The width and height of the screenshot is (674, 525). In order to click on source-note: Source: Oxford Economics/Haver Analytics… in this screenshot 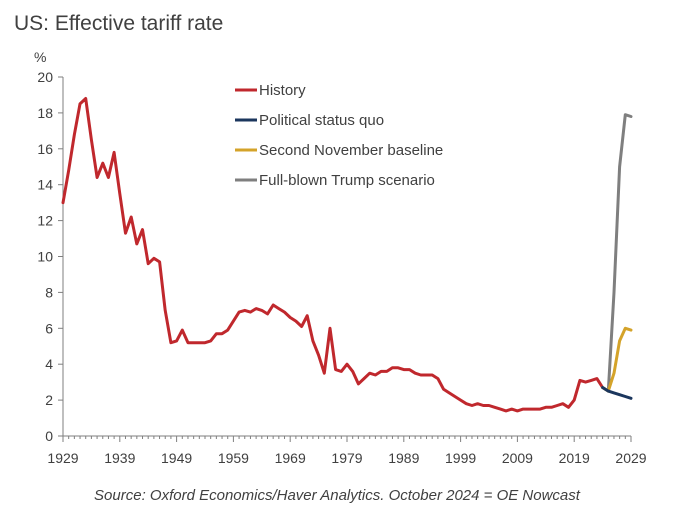, I will do `click(337, 495)`.